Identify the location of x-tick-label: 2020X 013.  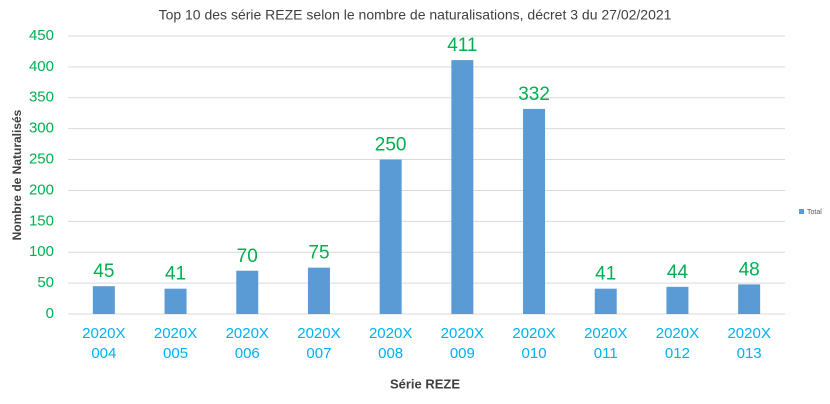
(749, 343).